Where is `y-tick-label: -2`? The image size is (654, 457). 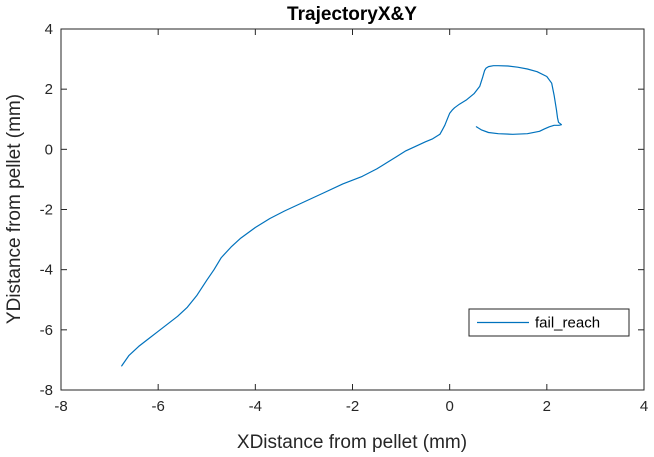
y-tick-label: -2 is located at coordinates (46, 210).